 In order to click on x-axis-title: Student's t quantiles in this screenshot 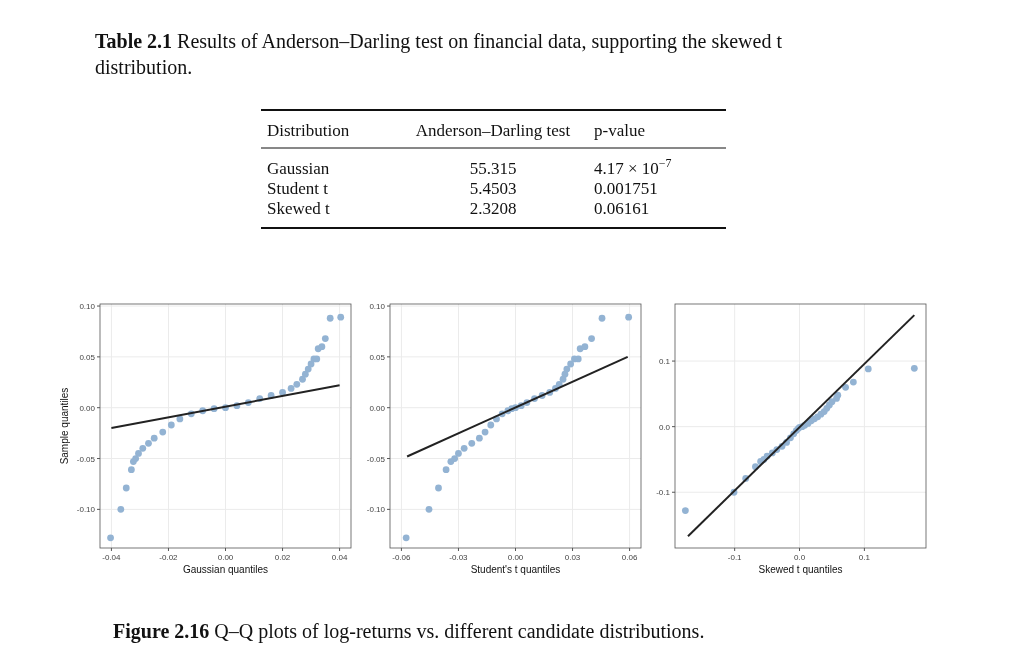, I will do `click(515, 569)`.